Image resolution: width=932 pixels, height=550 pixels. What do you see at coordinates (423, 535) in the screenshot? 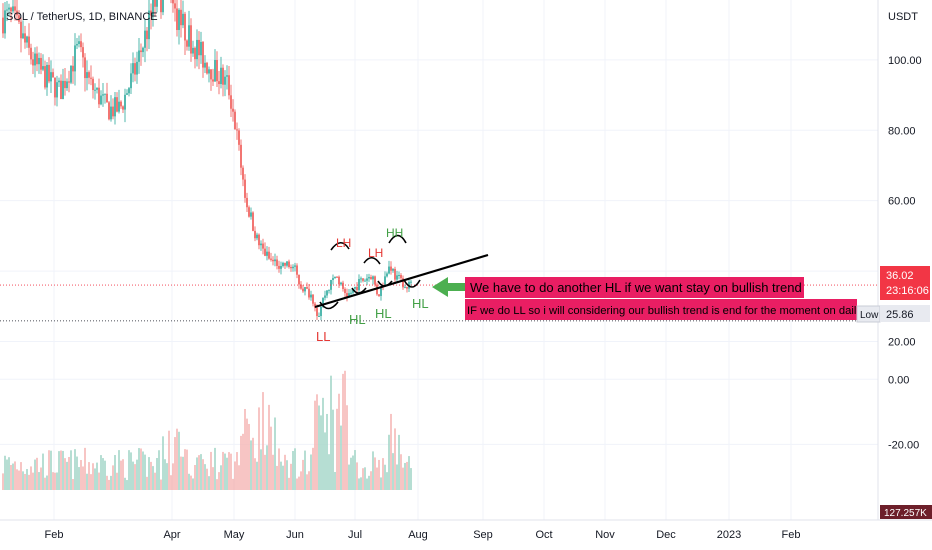
I see `time-tick-labels: Feb Apr May Jun Jul Aug Sep Oct Nov Dec 2023 Feb` at bounding box center [423, 535].